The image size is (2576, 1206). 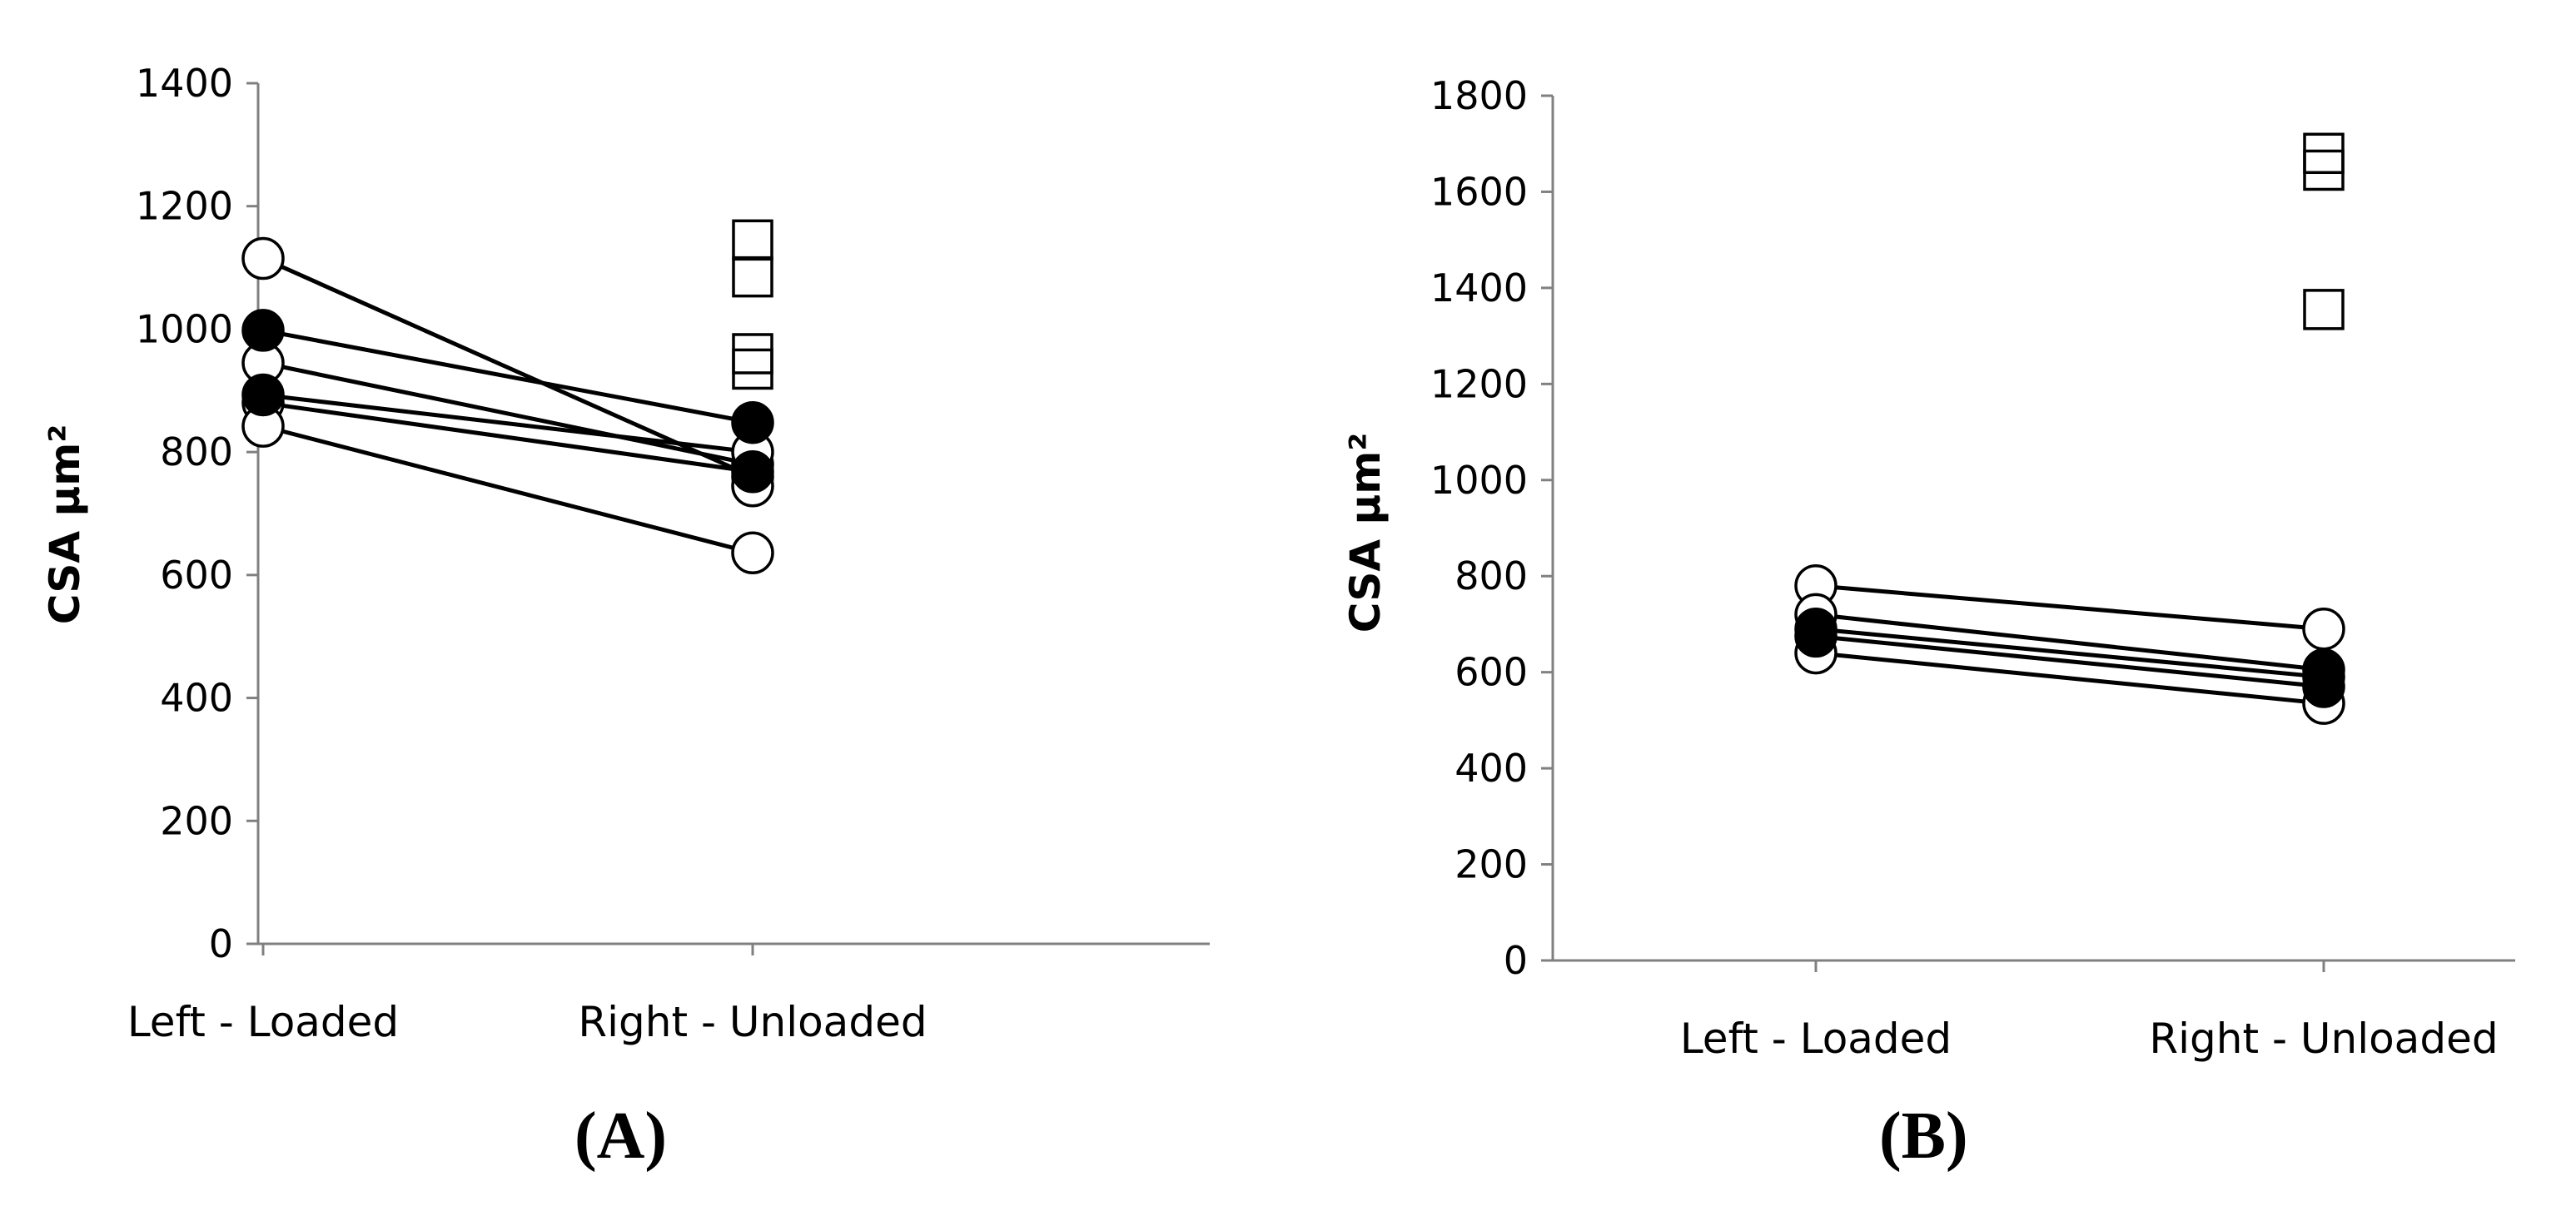 I want to click on y-tick-label: 1800, so click(x=1479, y=95).